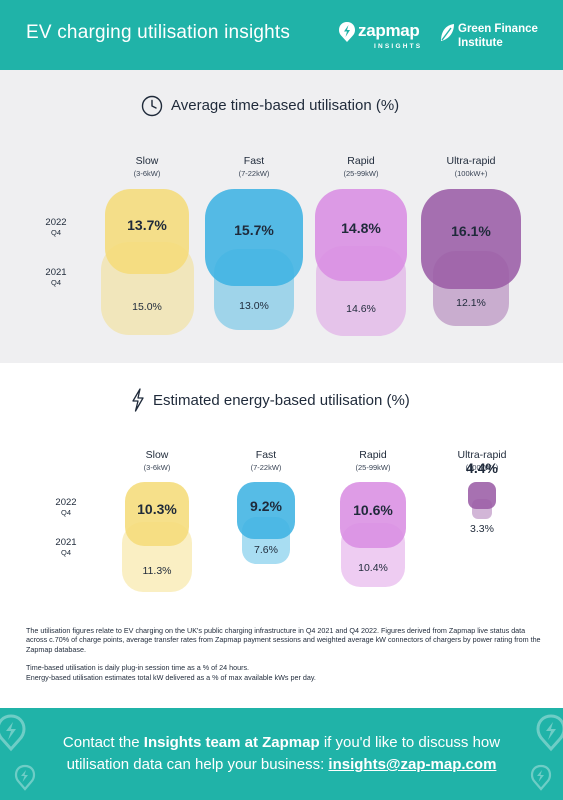  Describe the element at coordinates (389, 30) in the screenshot. I see `zapmap-wordmark: zapmap` at that location.